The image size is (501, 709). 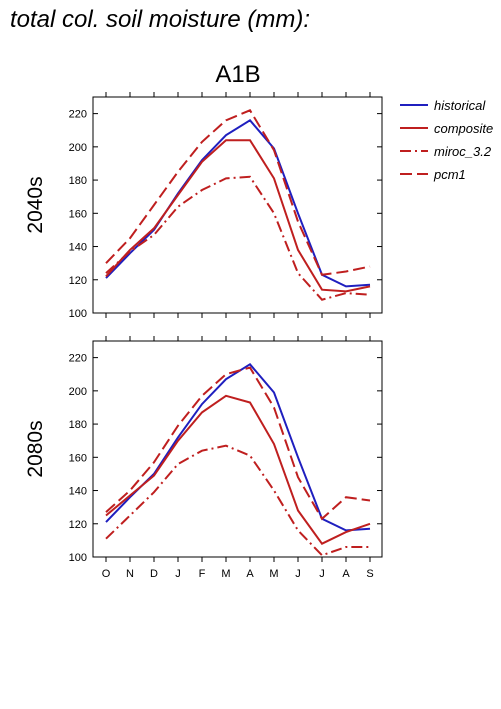 I want to click on scenario-label: A1B, so click(x=237, y=74).